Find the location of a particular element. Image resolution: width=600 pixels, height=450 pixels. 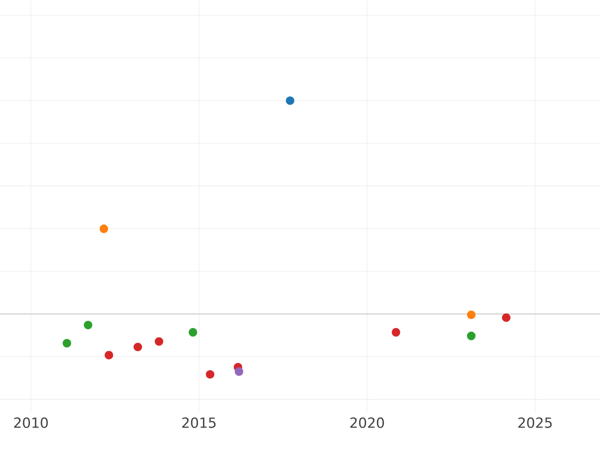

x-tick-label: 2025 is located at coordinates (535, 422).